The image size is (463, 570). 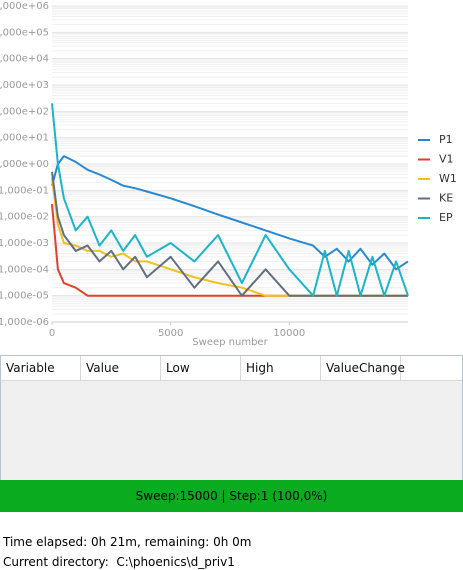 I want to click on x-tick-label: 0, so click(x=52, y=333).